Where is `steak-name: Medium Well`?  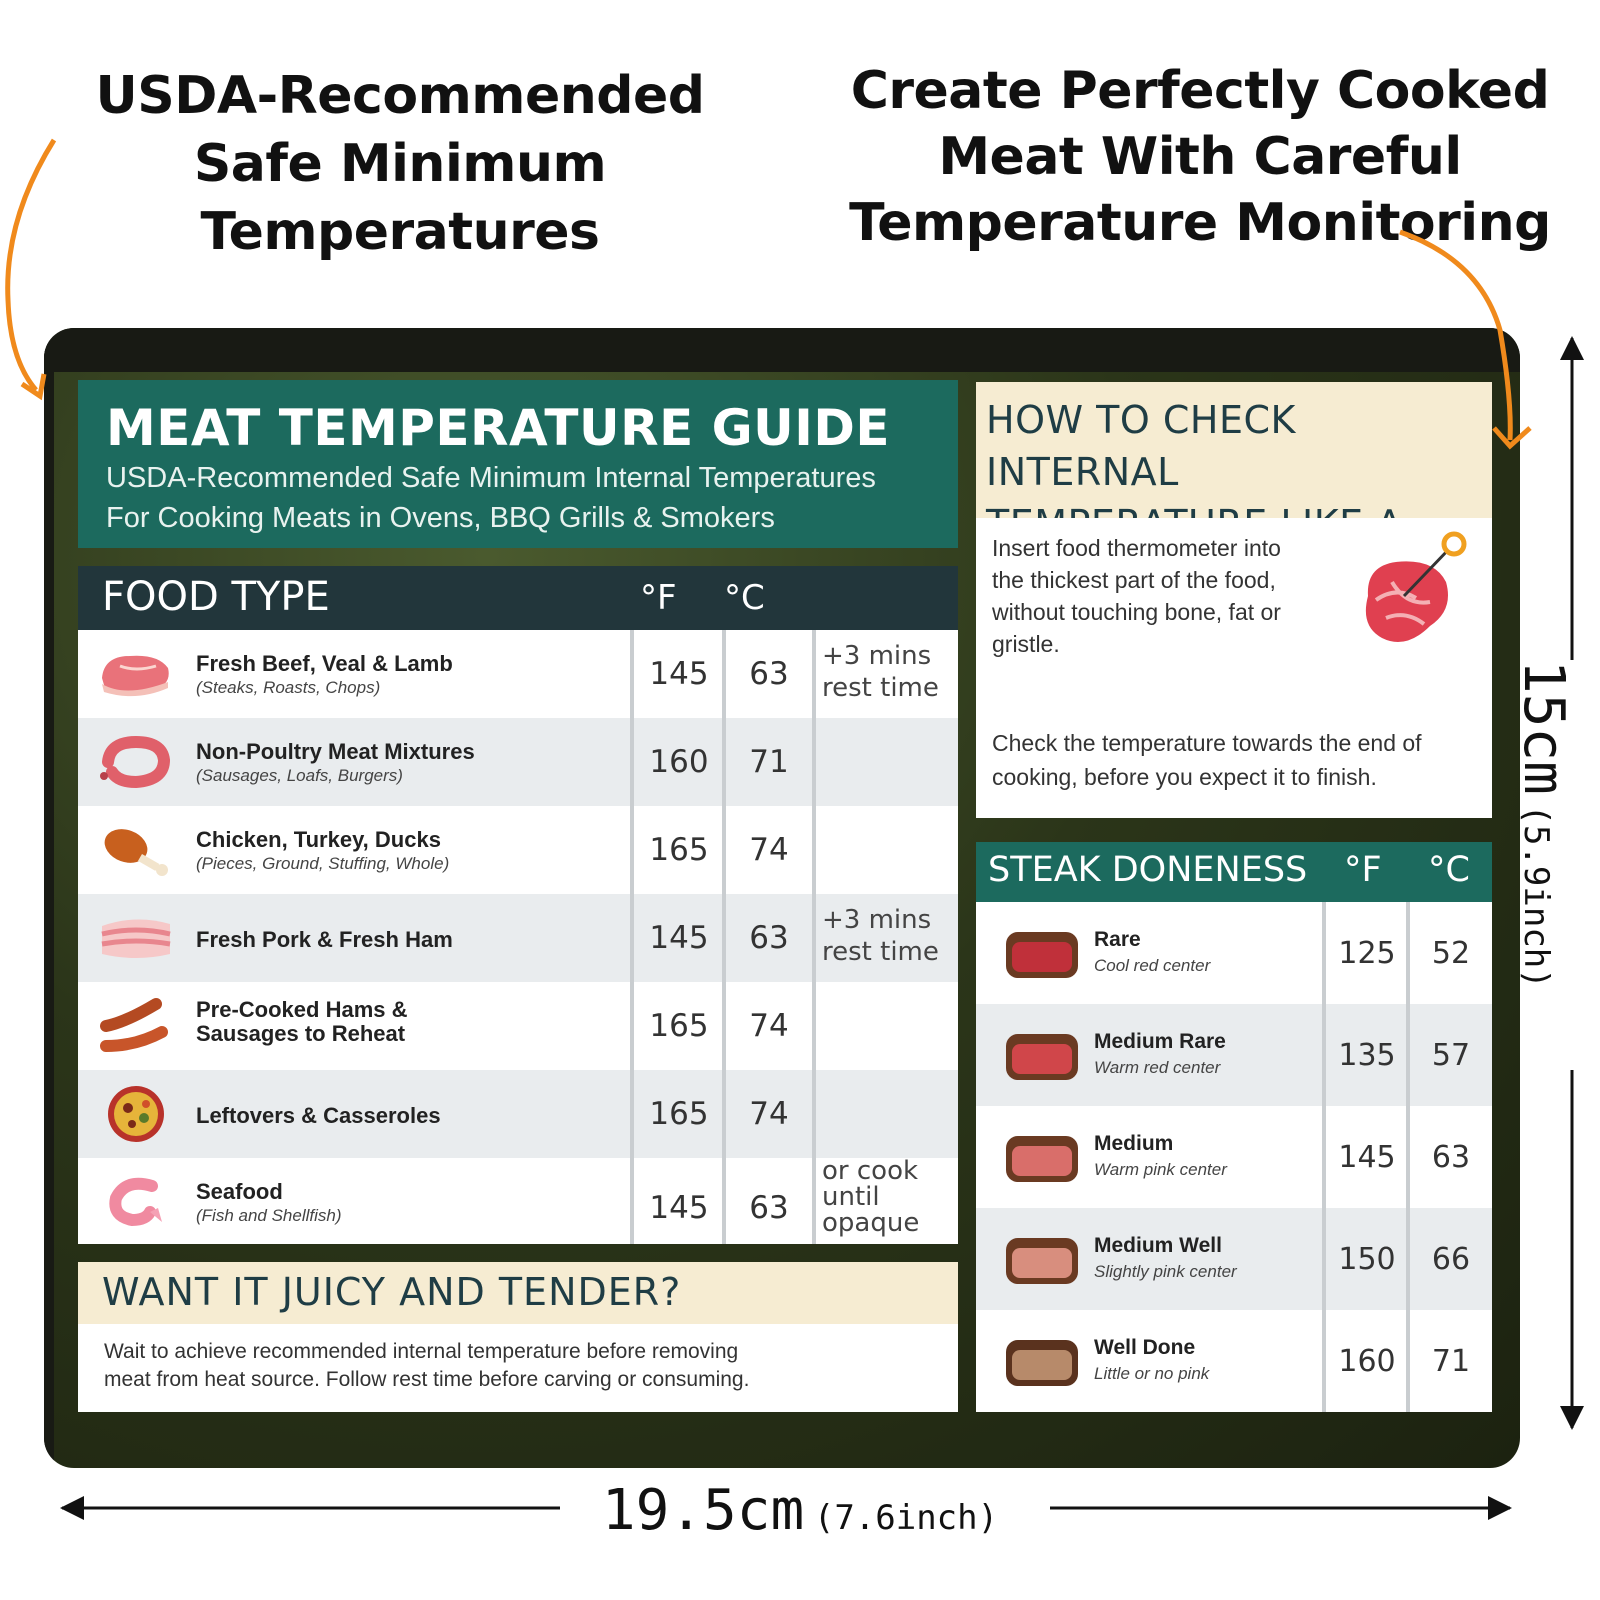
steak-name: Medium Well is located at coordinates (1158, 1245).